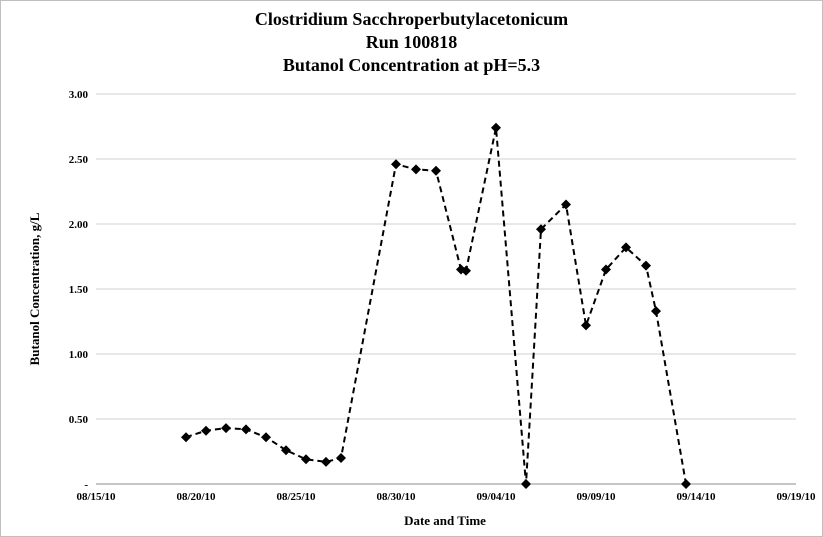 The width and height of the screenshot is (823, 537). Describe the element at coordinates (596, 497) in the screenshot. I see `x-tick-label: 09/09/10` at that location.